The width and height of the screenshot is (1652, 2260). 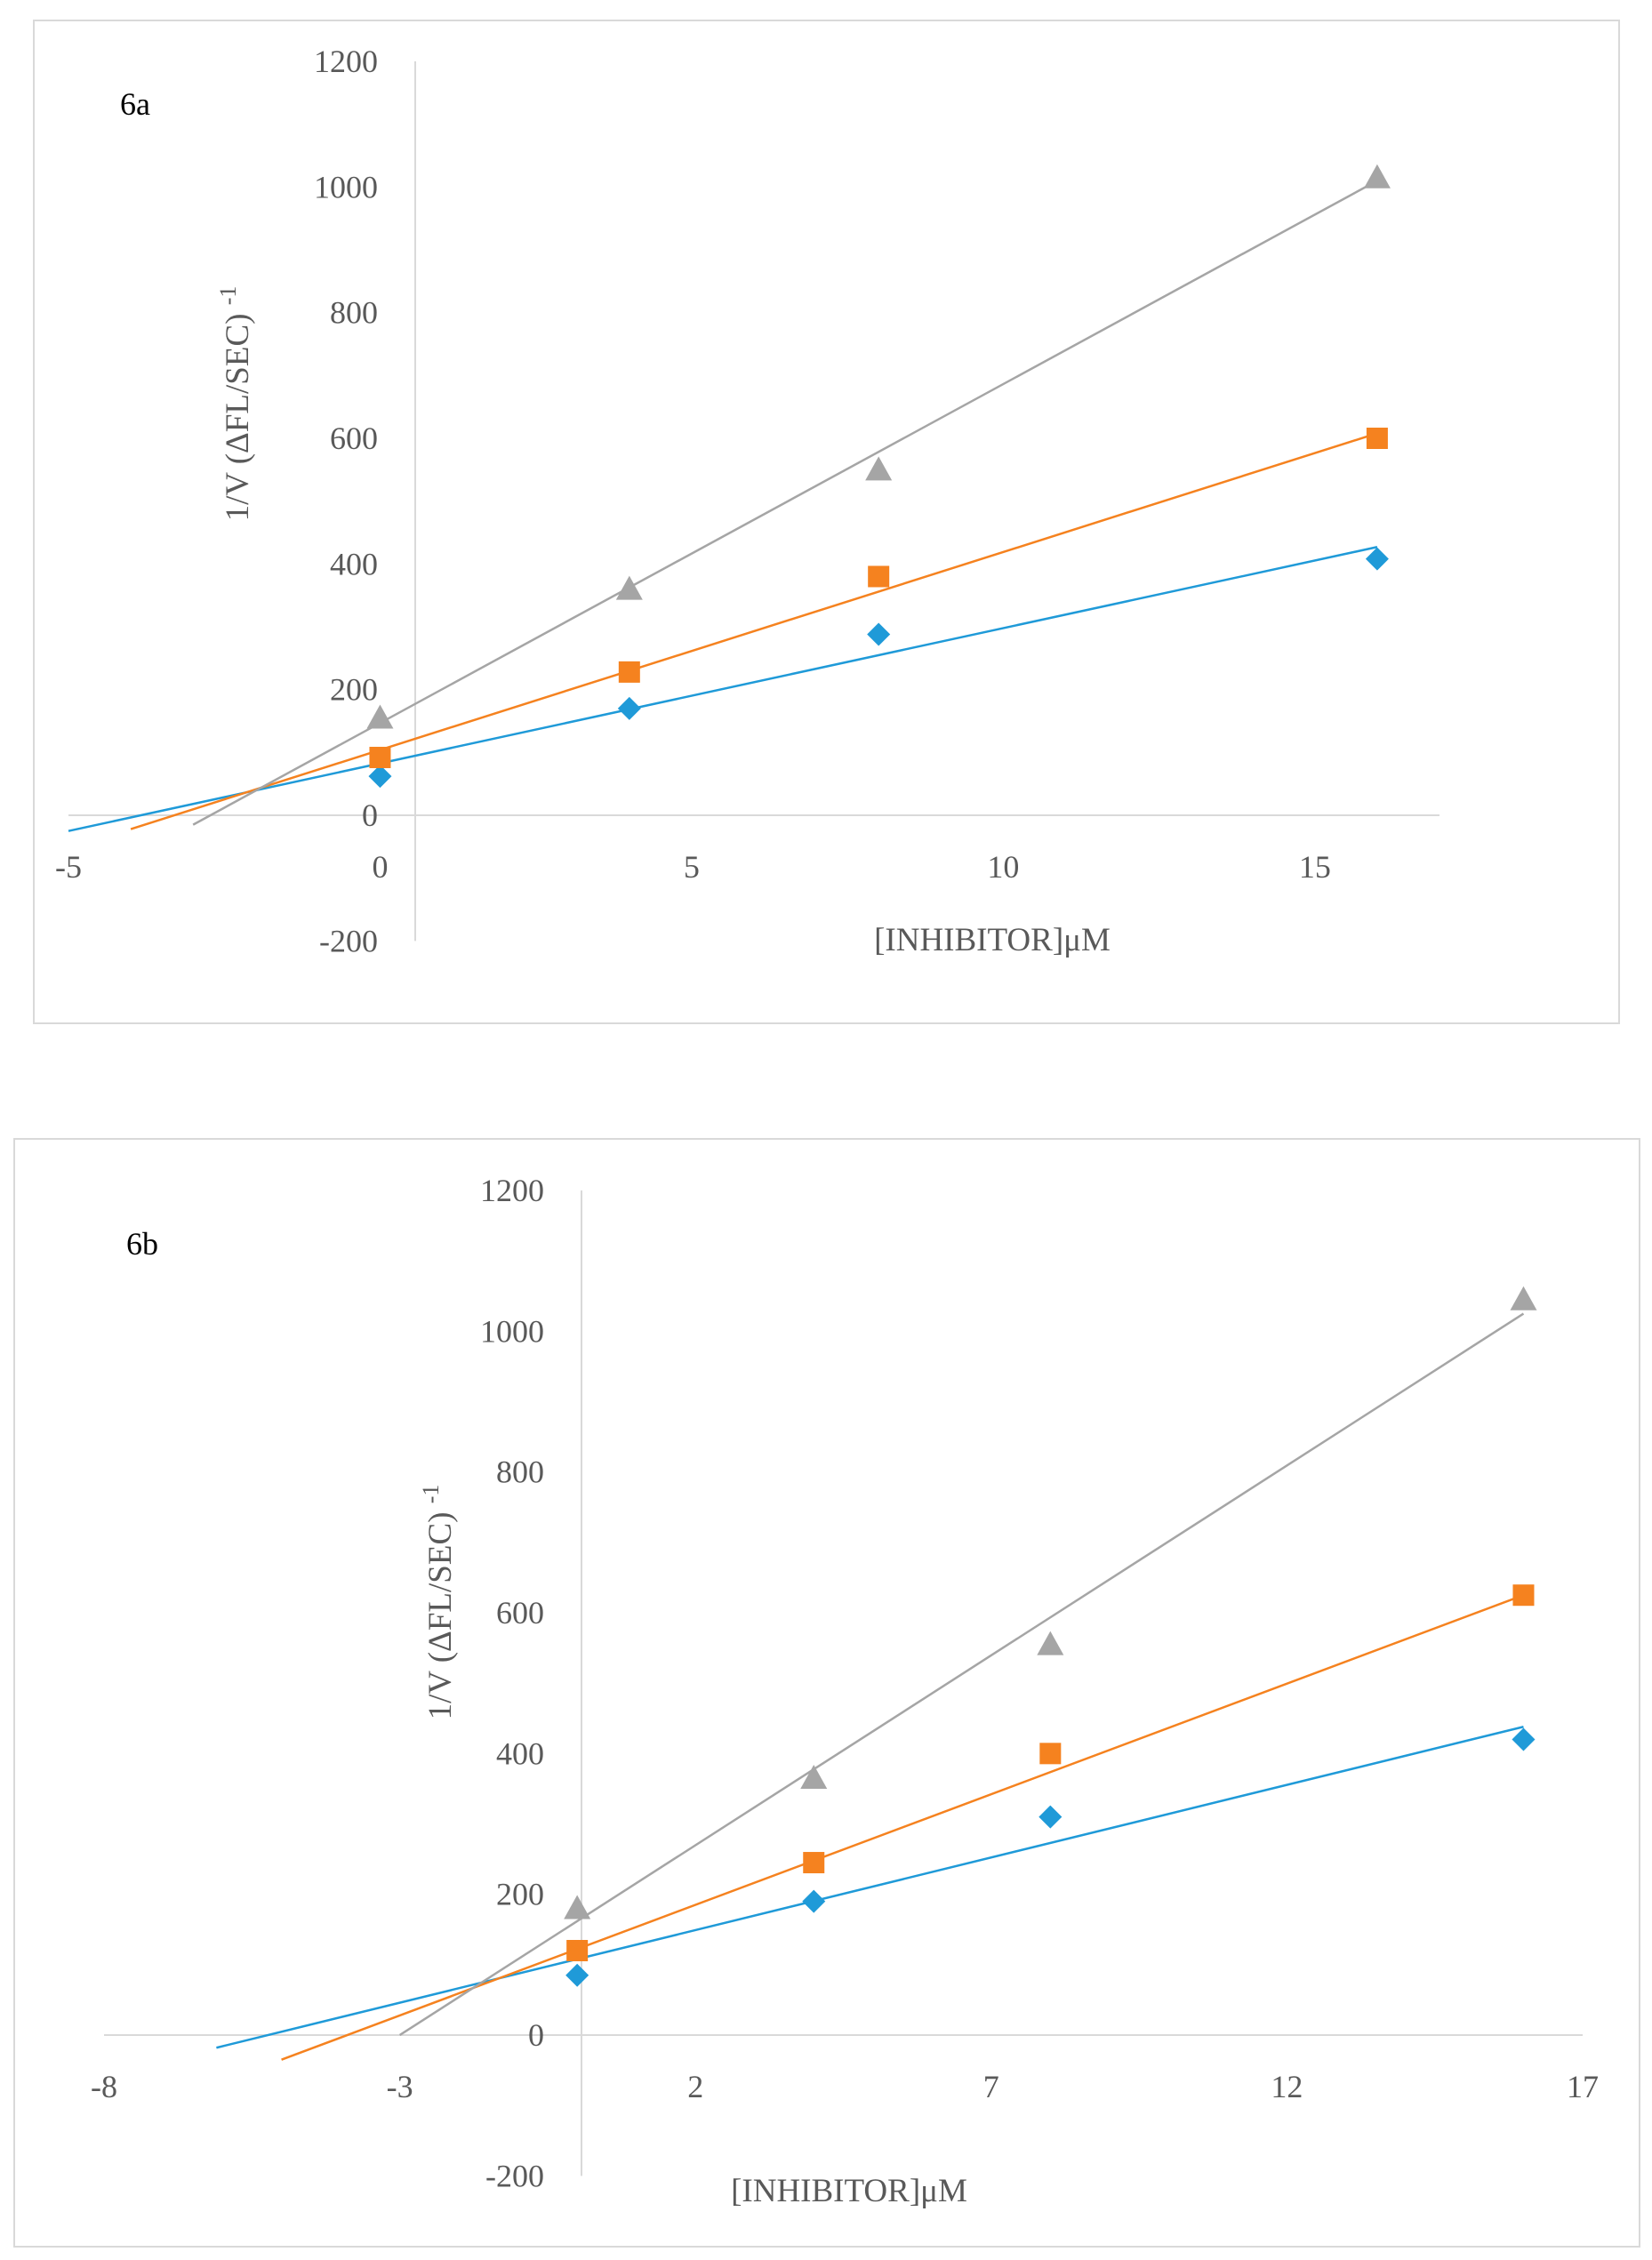 What do you see at coordinates (695, 2086) in the screenshot?
I see `x-tick-label: 2` at bounding box center [695, 2086].